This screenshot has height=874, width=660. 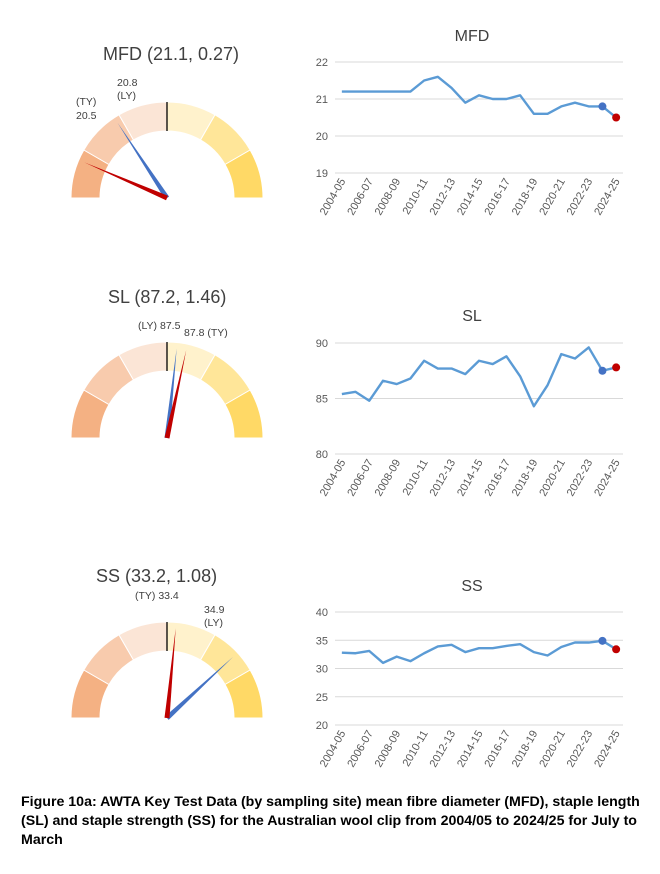 I want to click on ss-ty-label: (TY) 33.4, so click(x=157, y=596).